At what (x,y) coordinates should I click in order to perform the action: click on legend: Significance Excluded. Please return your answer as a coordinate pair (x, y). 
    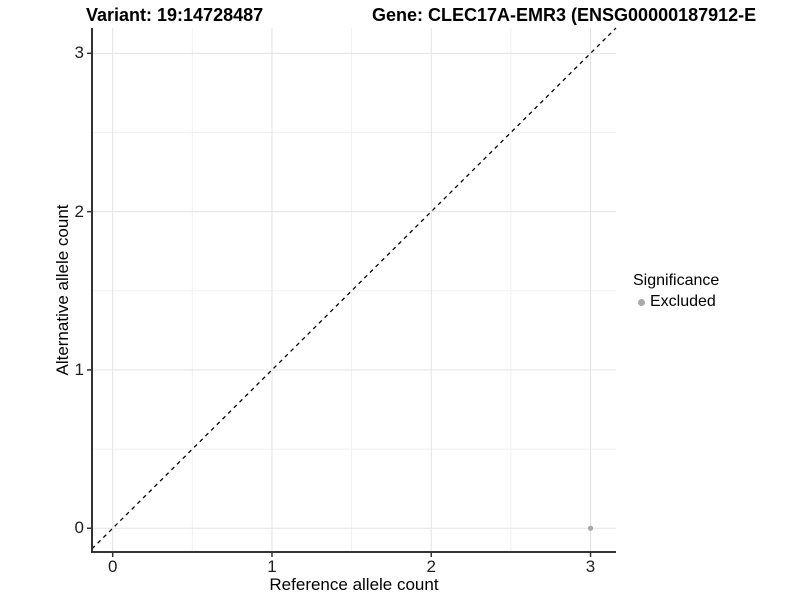
    Looking at the image, I should click on (676, 291).